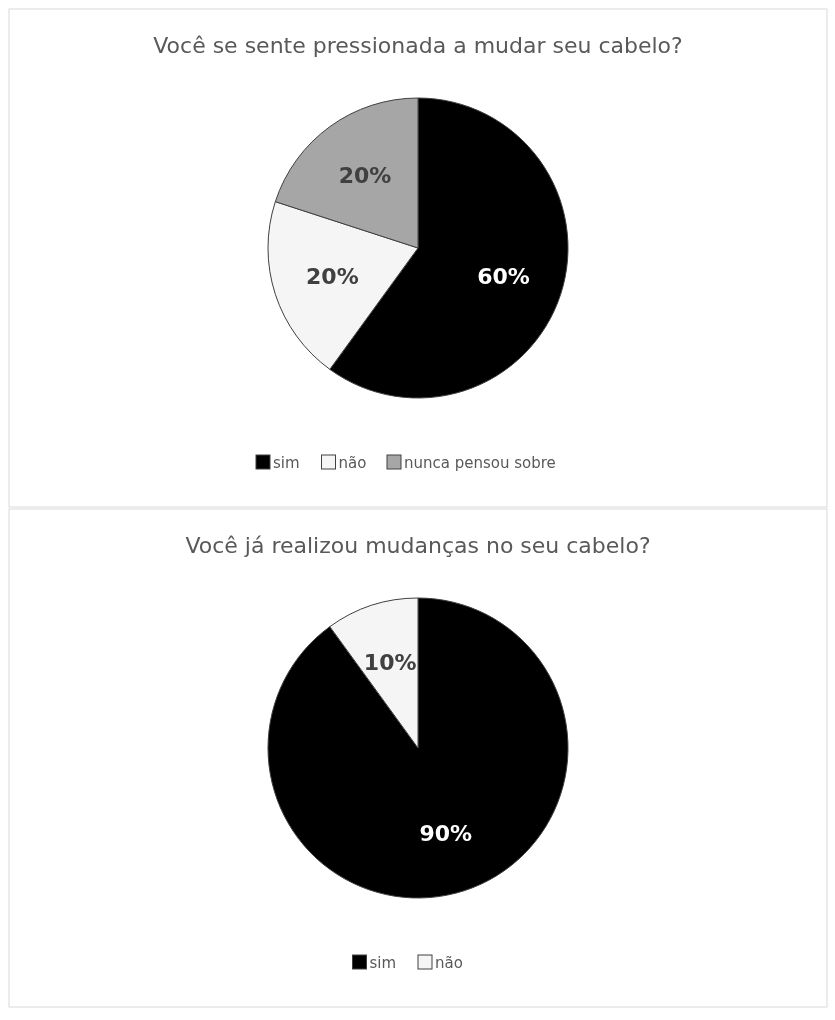 The width and height of the screenshot is (835, 1020). Describe the element at coordinates (446, 834) in the screenshot. I see `data-label: 90%` at that location.